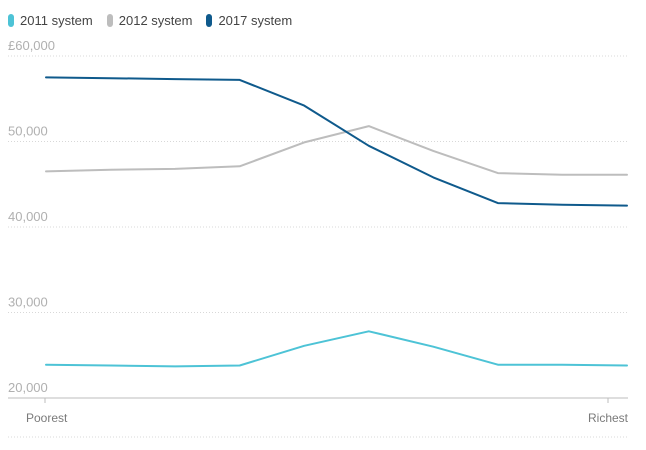 The width and height of the screenshot is (646, 450). Describe the element at coordinates (28, 302) in the screenshot. I see `y-tick-label: 30,000` at that location.